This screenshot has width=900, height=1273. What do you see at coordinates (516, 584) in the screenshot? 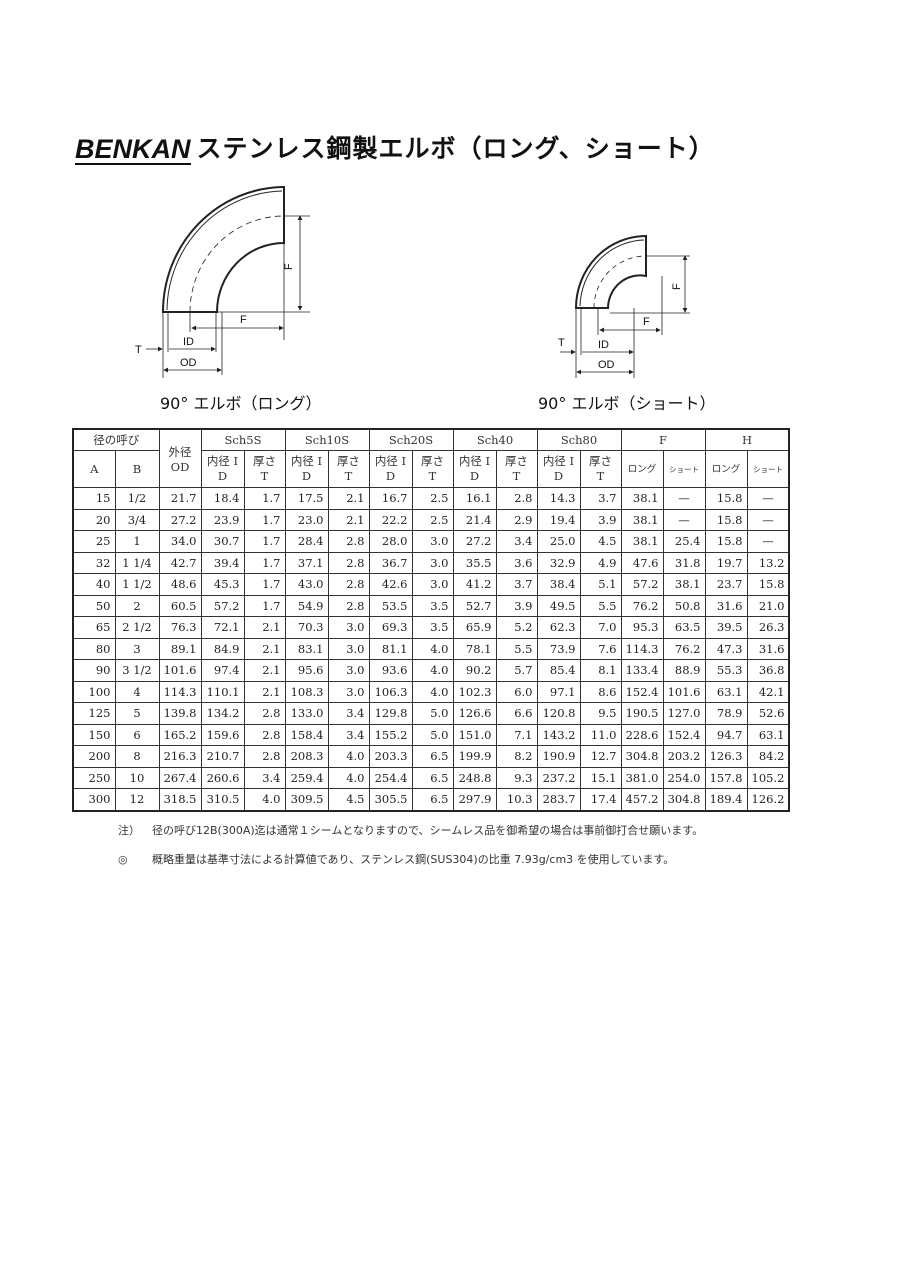
I see `table-cell: 3.7` at bounding box center [516, 584].